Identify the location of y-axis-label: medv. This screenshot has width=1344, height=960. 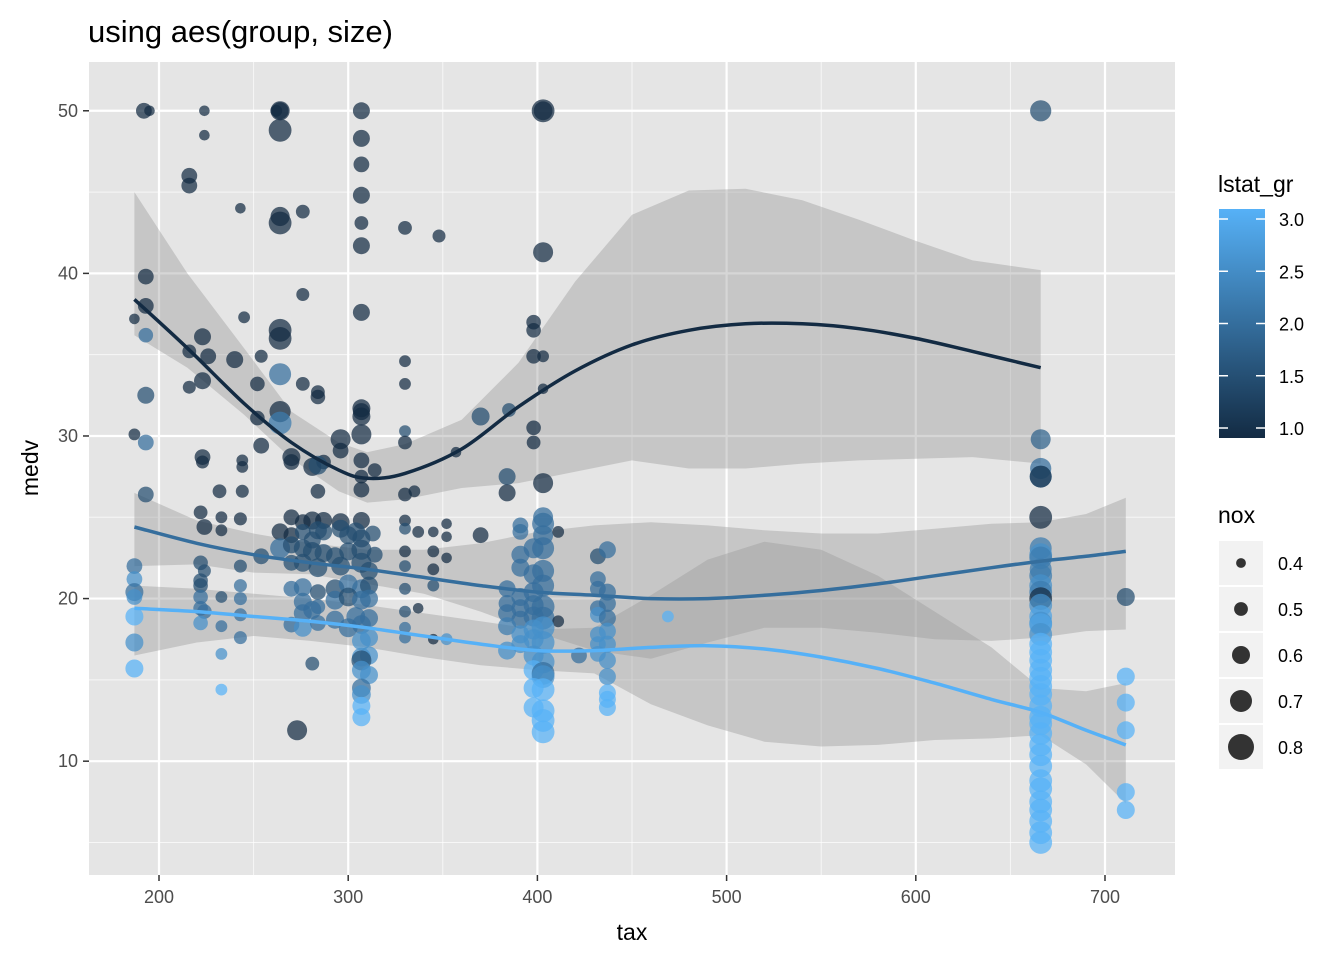
(30, 467).